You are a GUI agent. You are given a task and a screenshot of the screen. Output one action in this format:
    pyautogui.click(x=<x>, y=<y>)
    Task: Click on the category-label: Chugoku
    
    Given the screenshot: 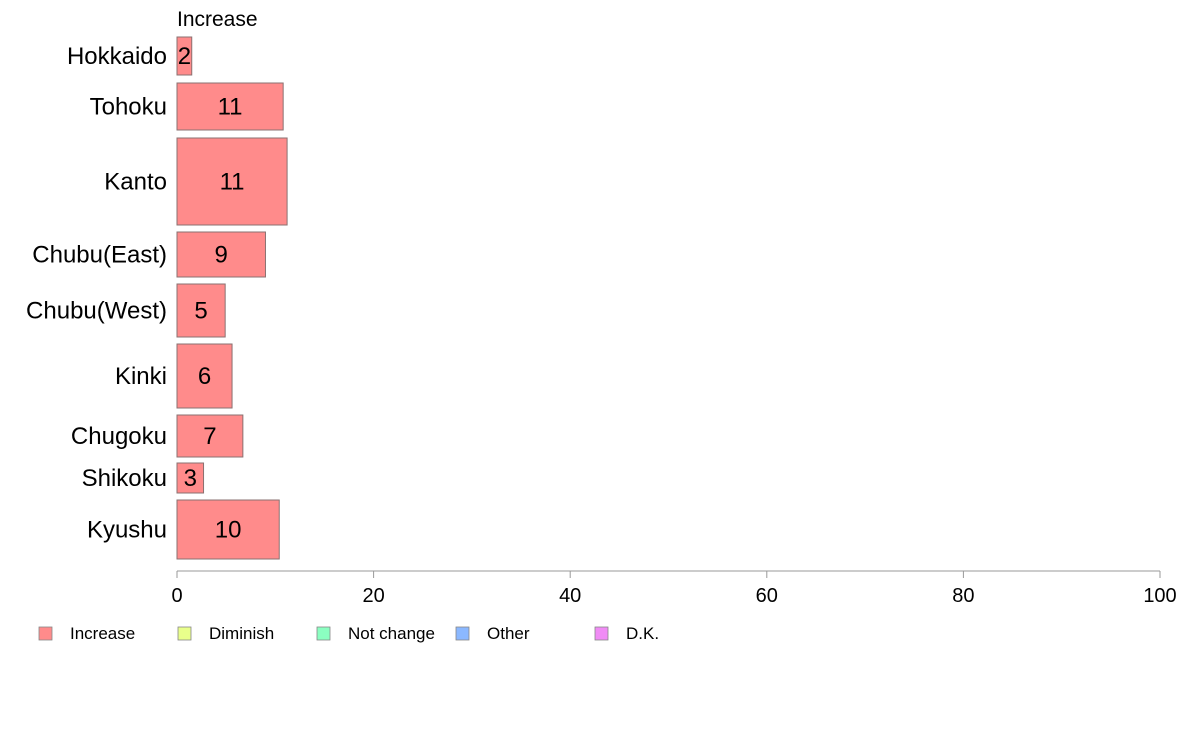 What is the action you would take?
    pyautogui.click(x=119, y=436)
    